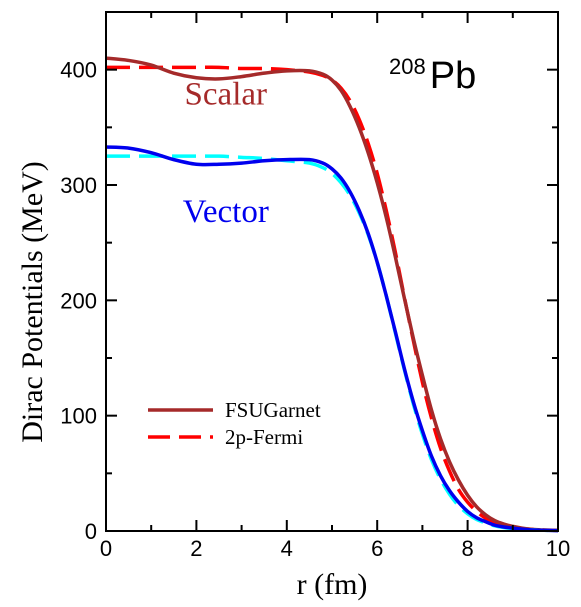 This screenshot has height=607, width=581. Describe the element at coordinates (332, 584) in the screenshot. I see `x-axis-title: r (fm)` at that location.